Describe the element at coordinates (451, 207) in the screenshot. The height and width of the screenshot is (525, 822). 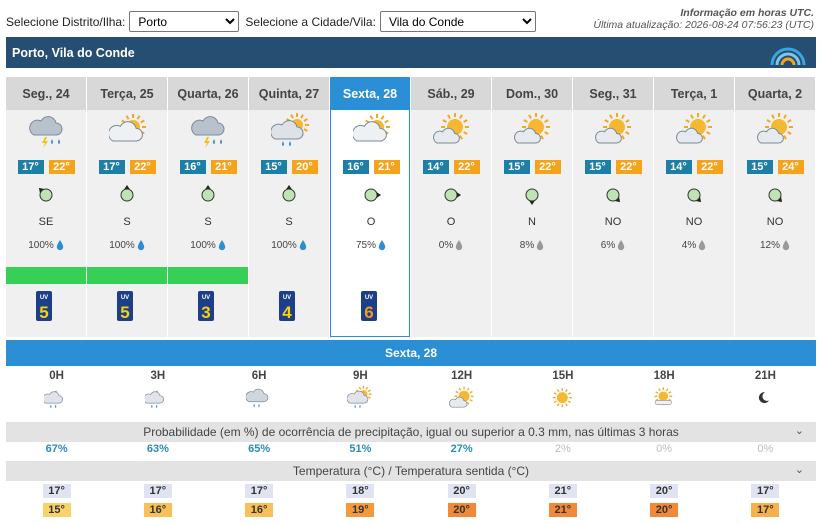
I see `day-column: Sáb., 29 14° 22° O 0%` at that location.